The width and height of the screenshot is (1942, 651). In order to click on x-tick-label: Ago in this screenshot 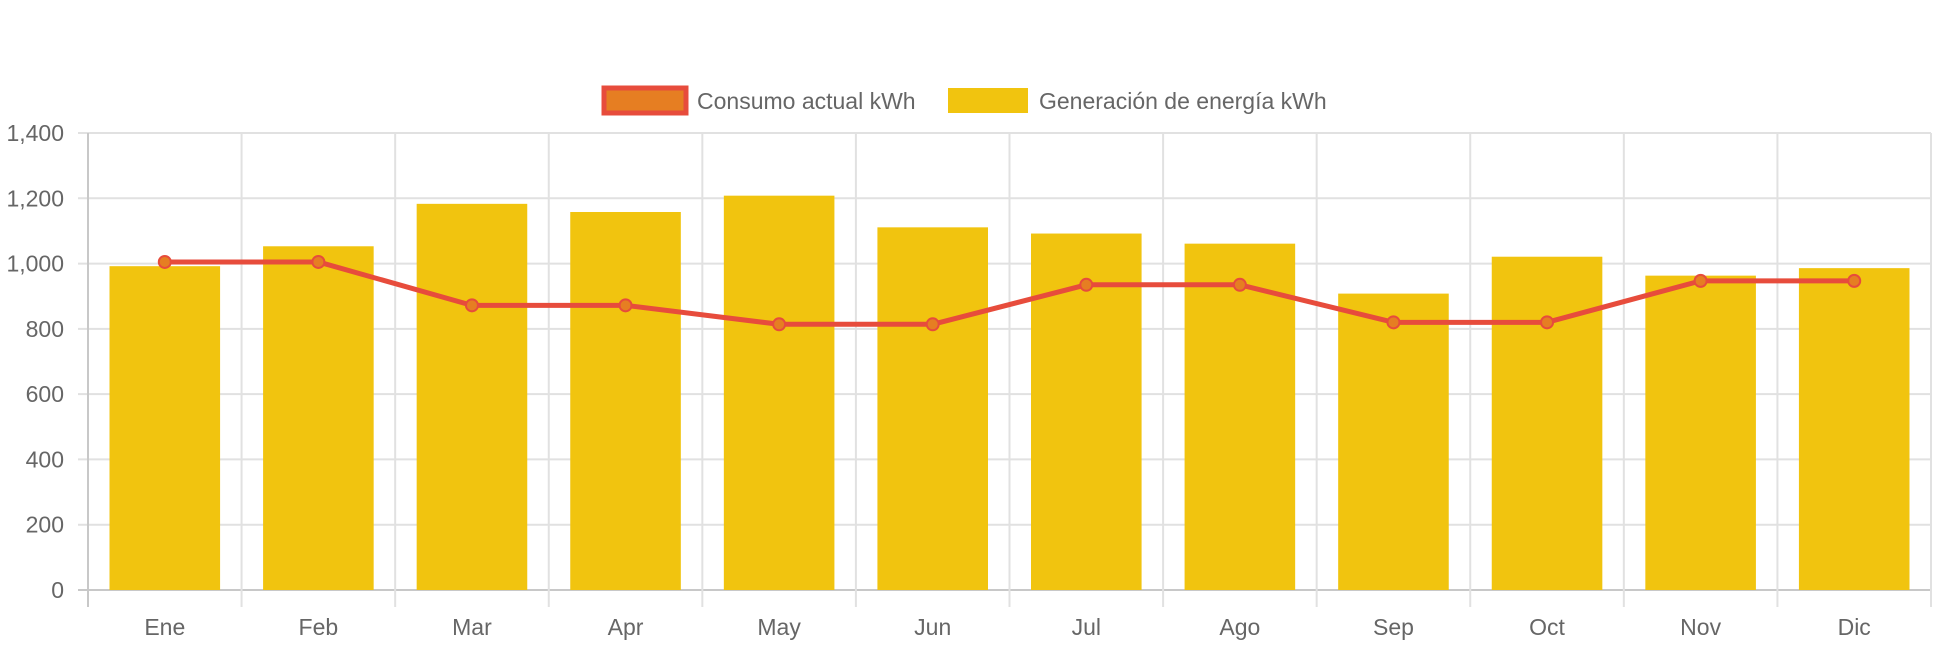, I will do `click(1239, 627)`.